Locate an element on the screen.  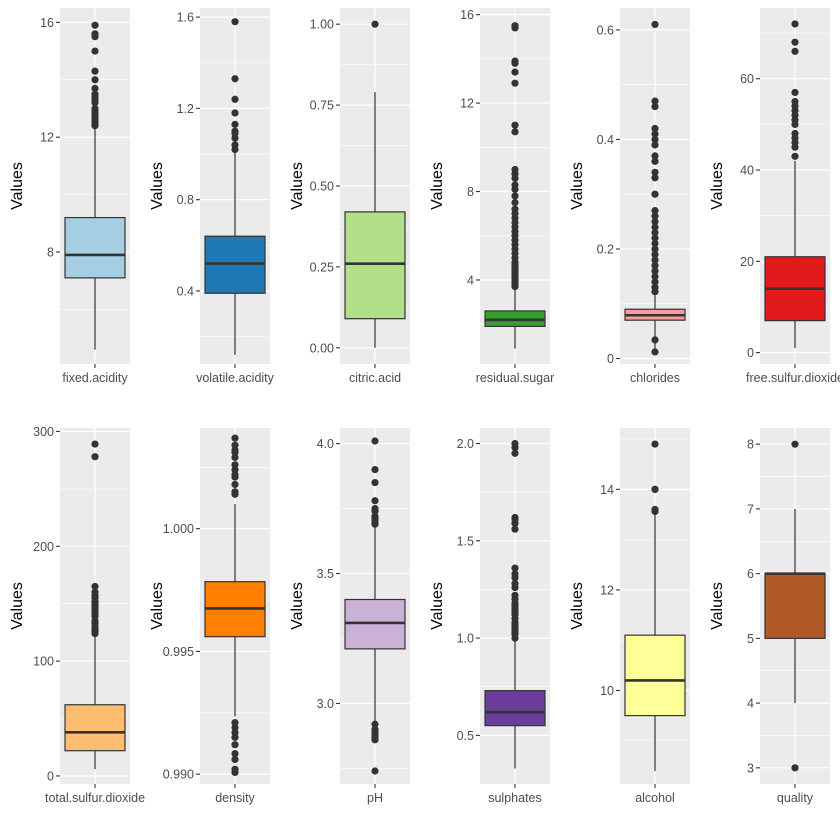
y-tick-label: 0.990 is located at coordinates (178, 775).